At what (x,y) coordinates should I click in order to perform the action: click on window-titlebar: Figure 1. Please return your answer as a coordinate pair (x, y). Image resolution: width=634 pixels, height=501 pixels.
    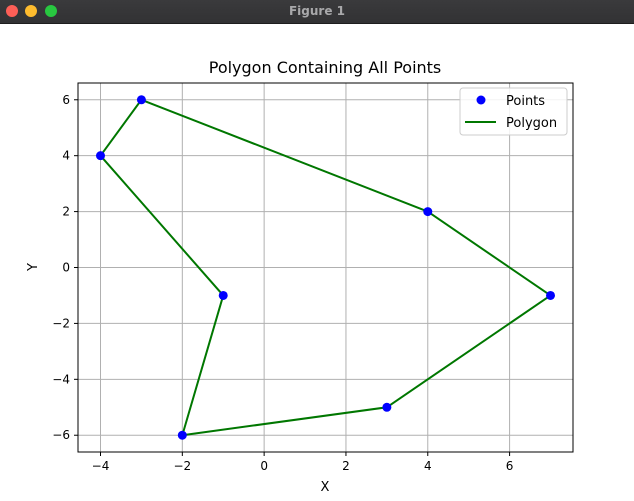
    Looking at the image, I should click on (317, 12).